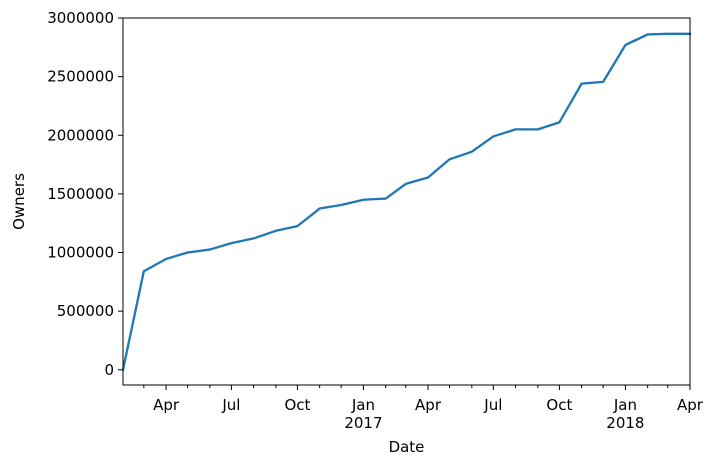 This screenshot has height=468, width=717. Describe the element at coordinates (363, 423) in the screenshot. I see `x-tick-year-label: 2017` at that location.